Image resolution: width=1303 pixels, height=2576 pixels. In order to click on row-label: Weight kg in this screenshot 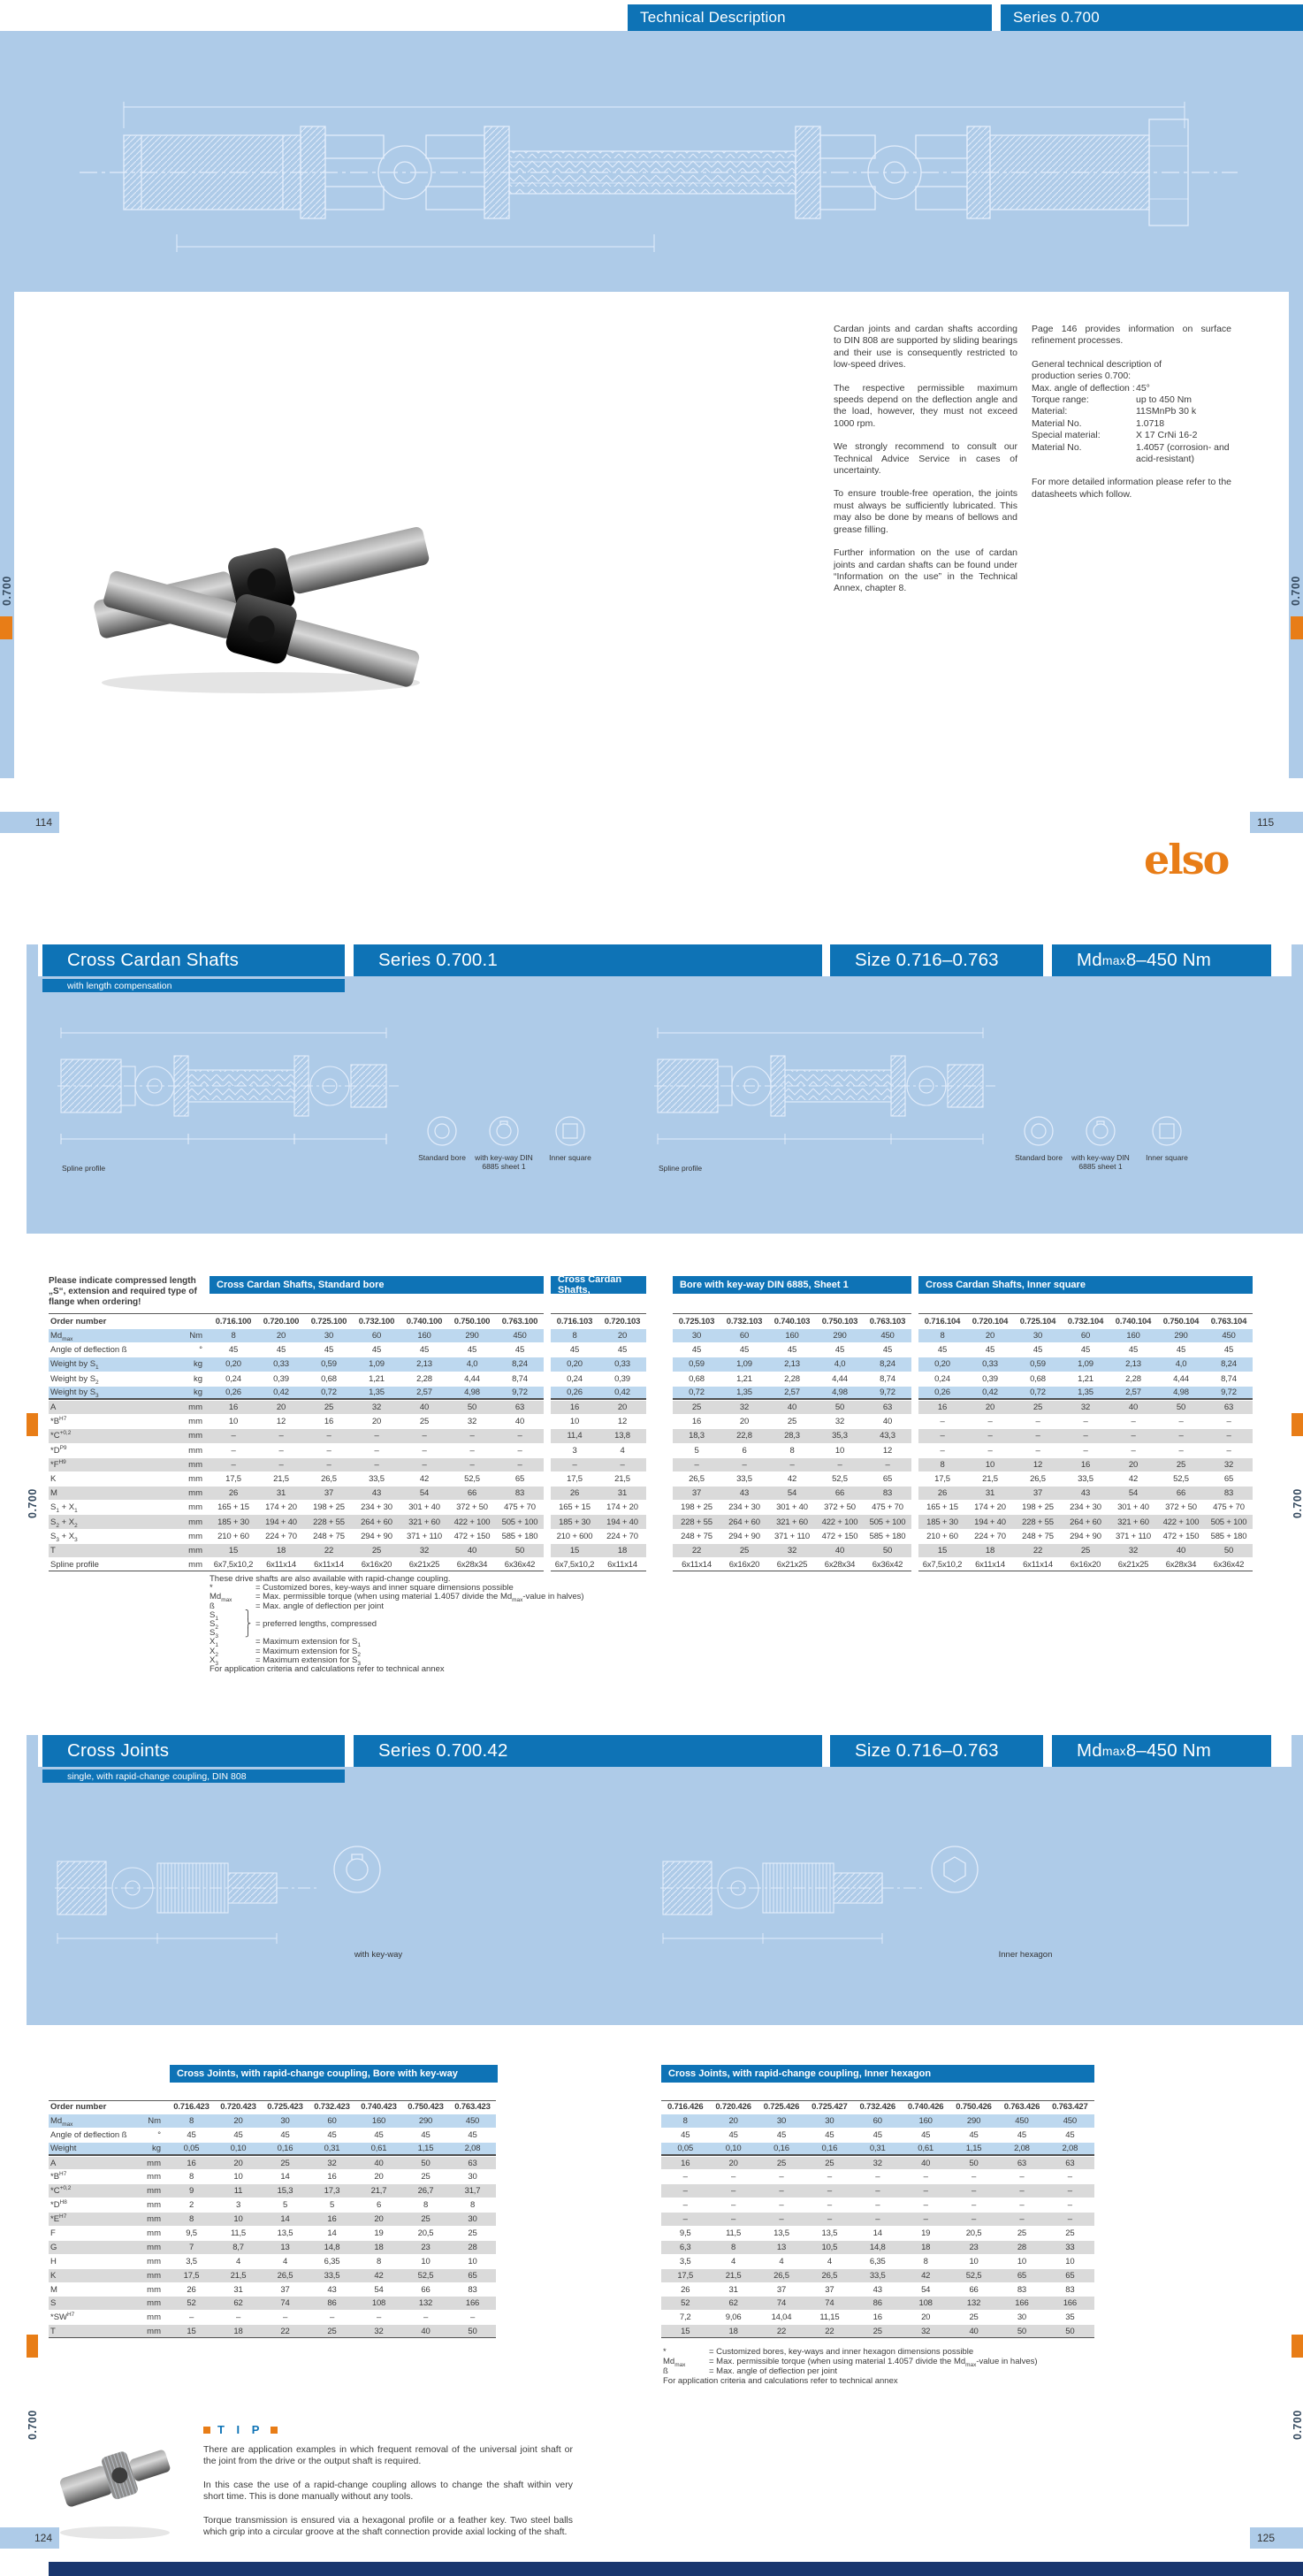, I will do `click(108, 2149)`.